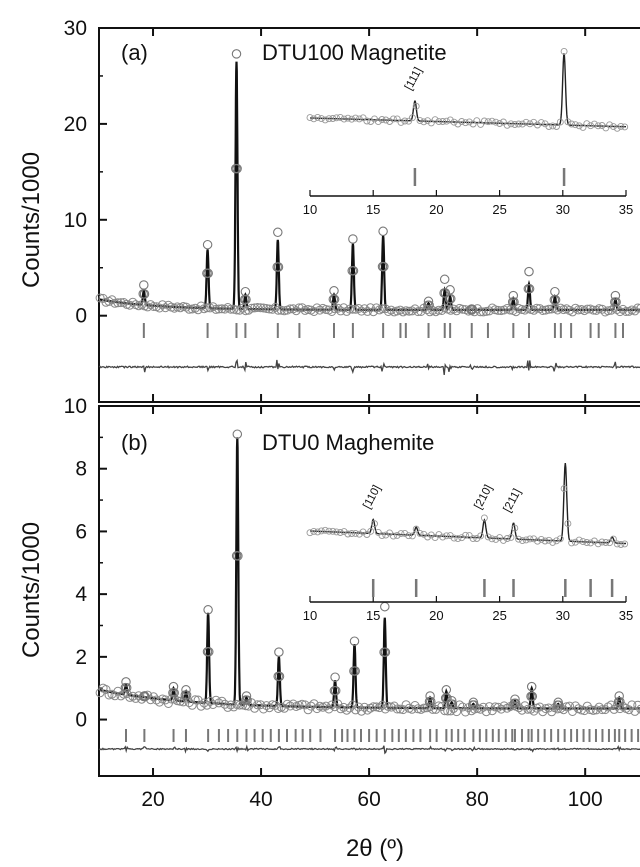 The height and width of the screenshot is (867, 640). I want to click on panel-b-x-tick-label: 80, so click(476, 799).